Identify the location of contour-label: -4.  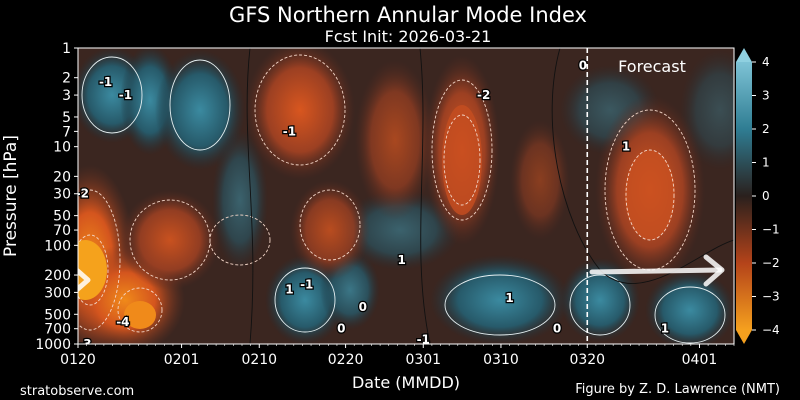
(122, 322).